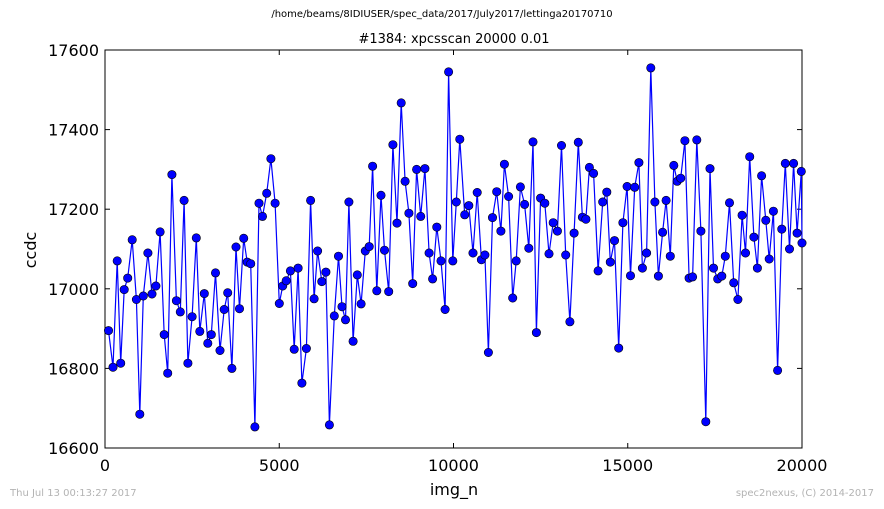  I want to click on x-tick-label: 5000, so click(279, 465).